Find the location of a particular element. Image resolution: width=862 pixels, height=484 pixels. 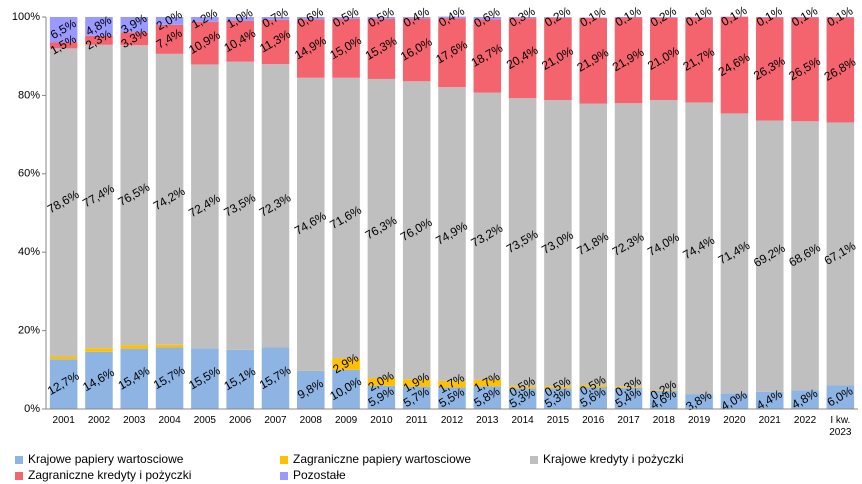

y-tick-label: 40% is located at coordinates (29, 252).